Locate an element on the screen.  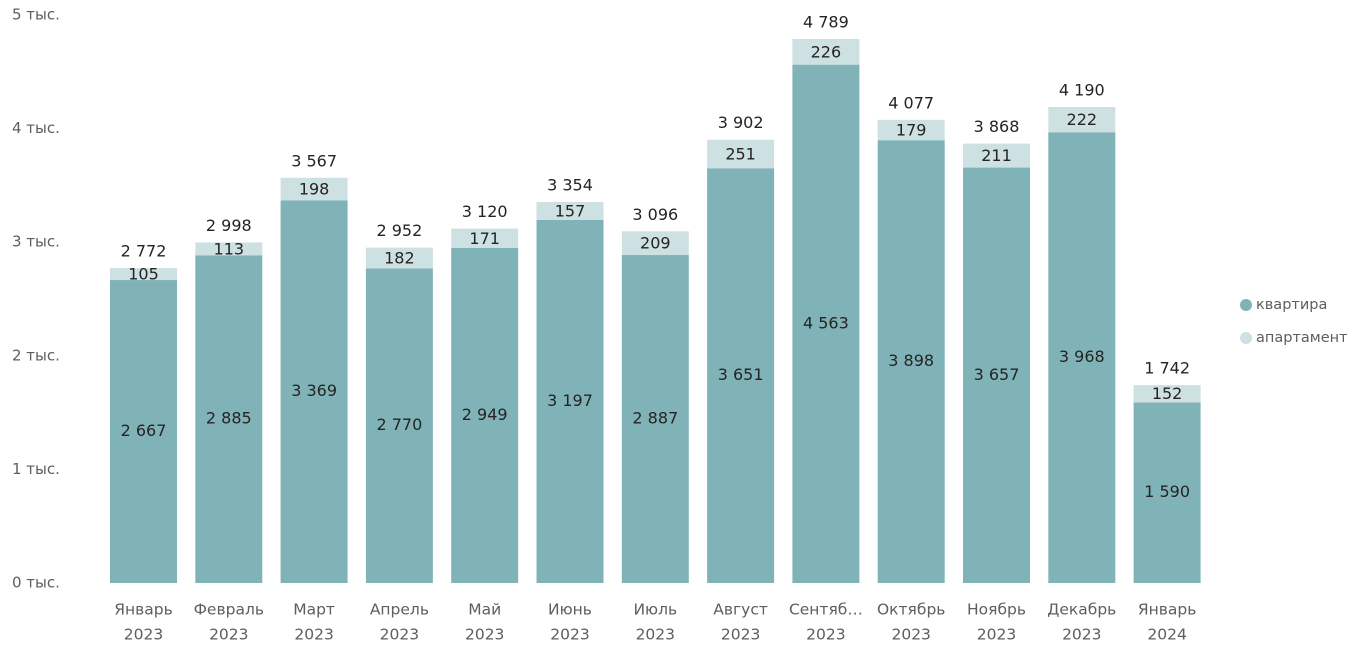
data-label-total: 3 902 is located at coordinates (741, 122).